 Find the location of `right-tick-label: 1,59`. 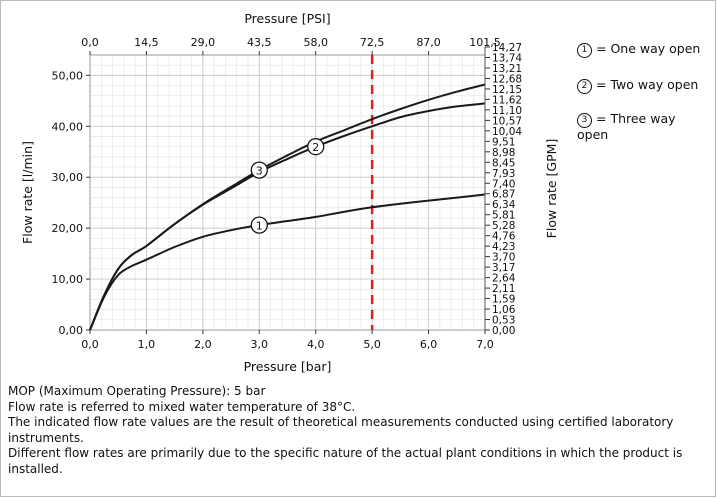

right-tick-label: 1,59 is located at coordinates (503, 300).